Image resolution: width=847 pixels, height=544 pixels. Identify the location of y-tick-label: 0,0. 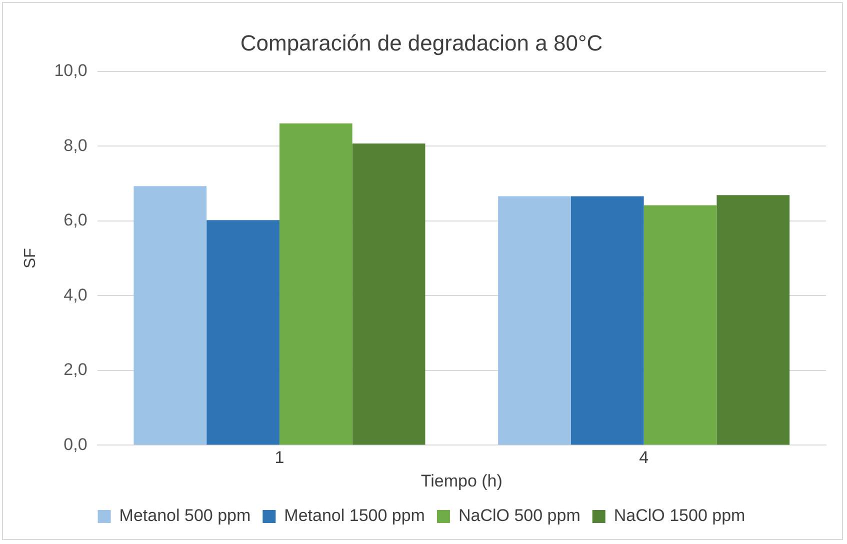
(76, 444).